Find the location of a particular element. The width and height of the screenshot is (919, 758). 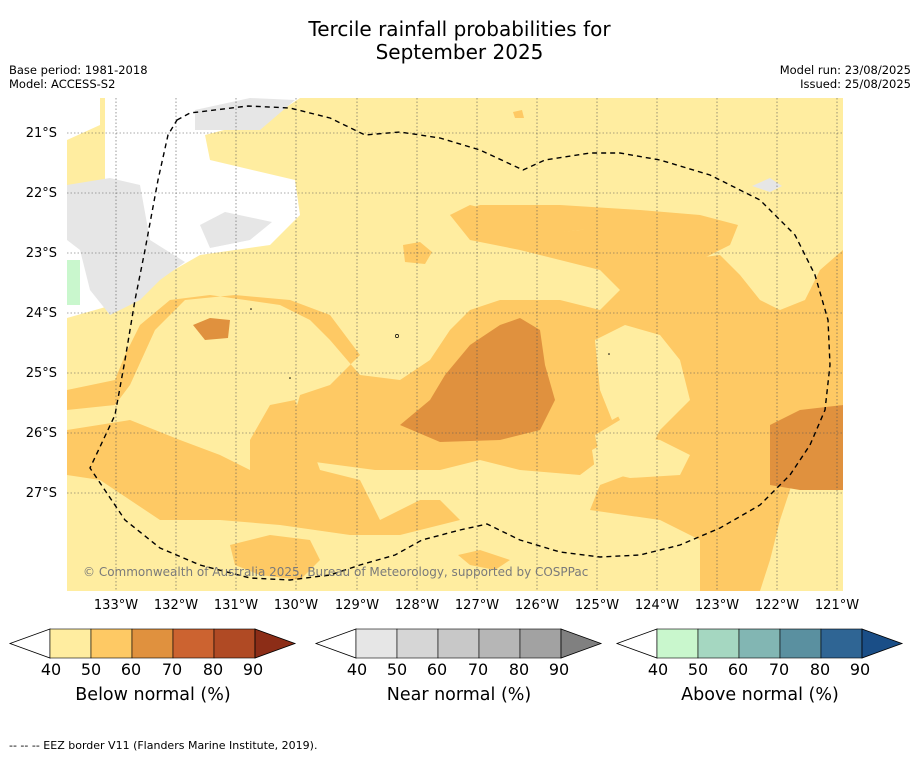

colorbar-above-title: Above normal (%) is located at coordinates (760, 695).